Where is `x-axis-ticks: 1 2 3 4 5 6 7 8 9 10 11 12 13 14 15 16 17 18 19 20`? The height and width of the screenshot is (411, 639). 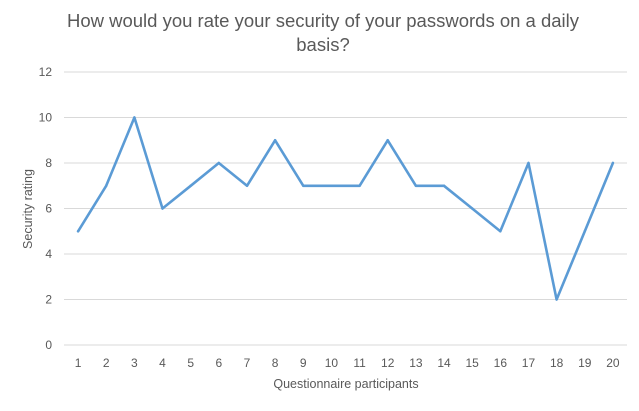 x-axis-ticks: 1 2 3 4 5 6 7 8 9 10 11 12 13 14 15 16 17 18 19 20 is located at coordinates (347, 363).